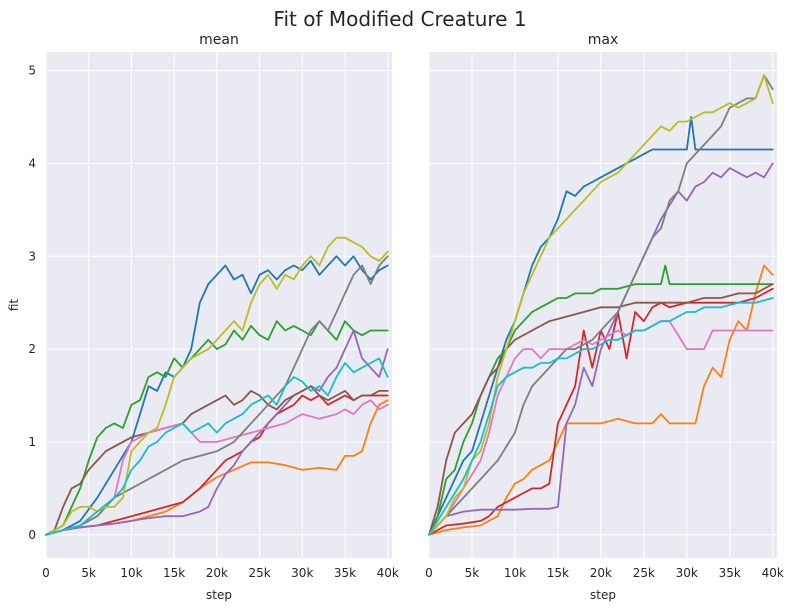  I want to click on y-axis-label: fit, so click(14, 305).